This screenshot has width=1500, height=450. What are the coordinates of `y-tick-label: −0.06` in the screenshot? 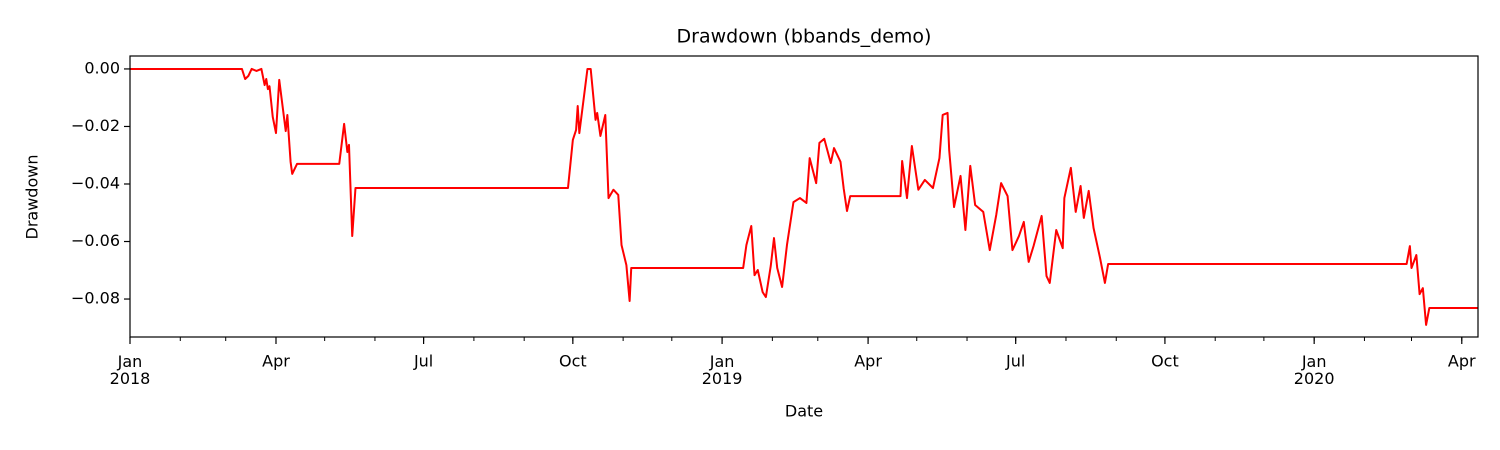 It's located at (95, 240).